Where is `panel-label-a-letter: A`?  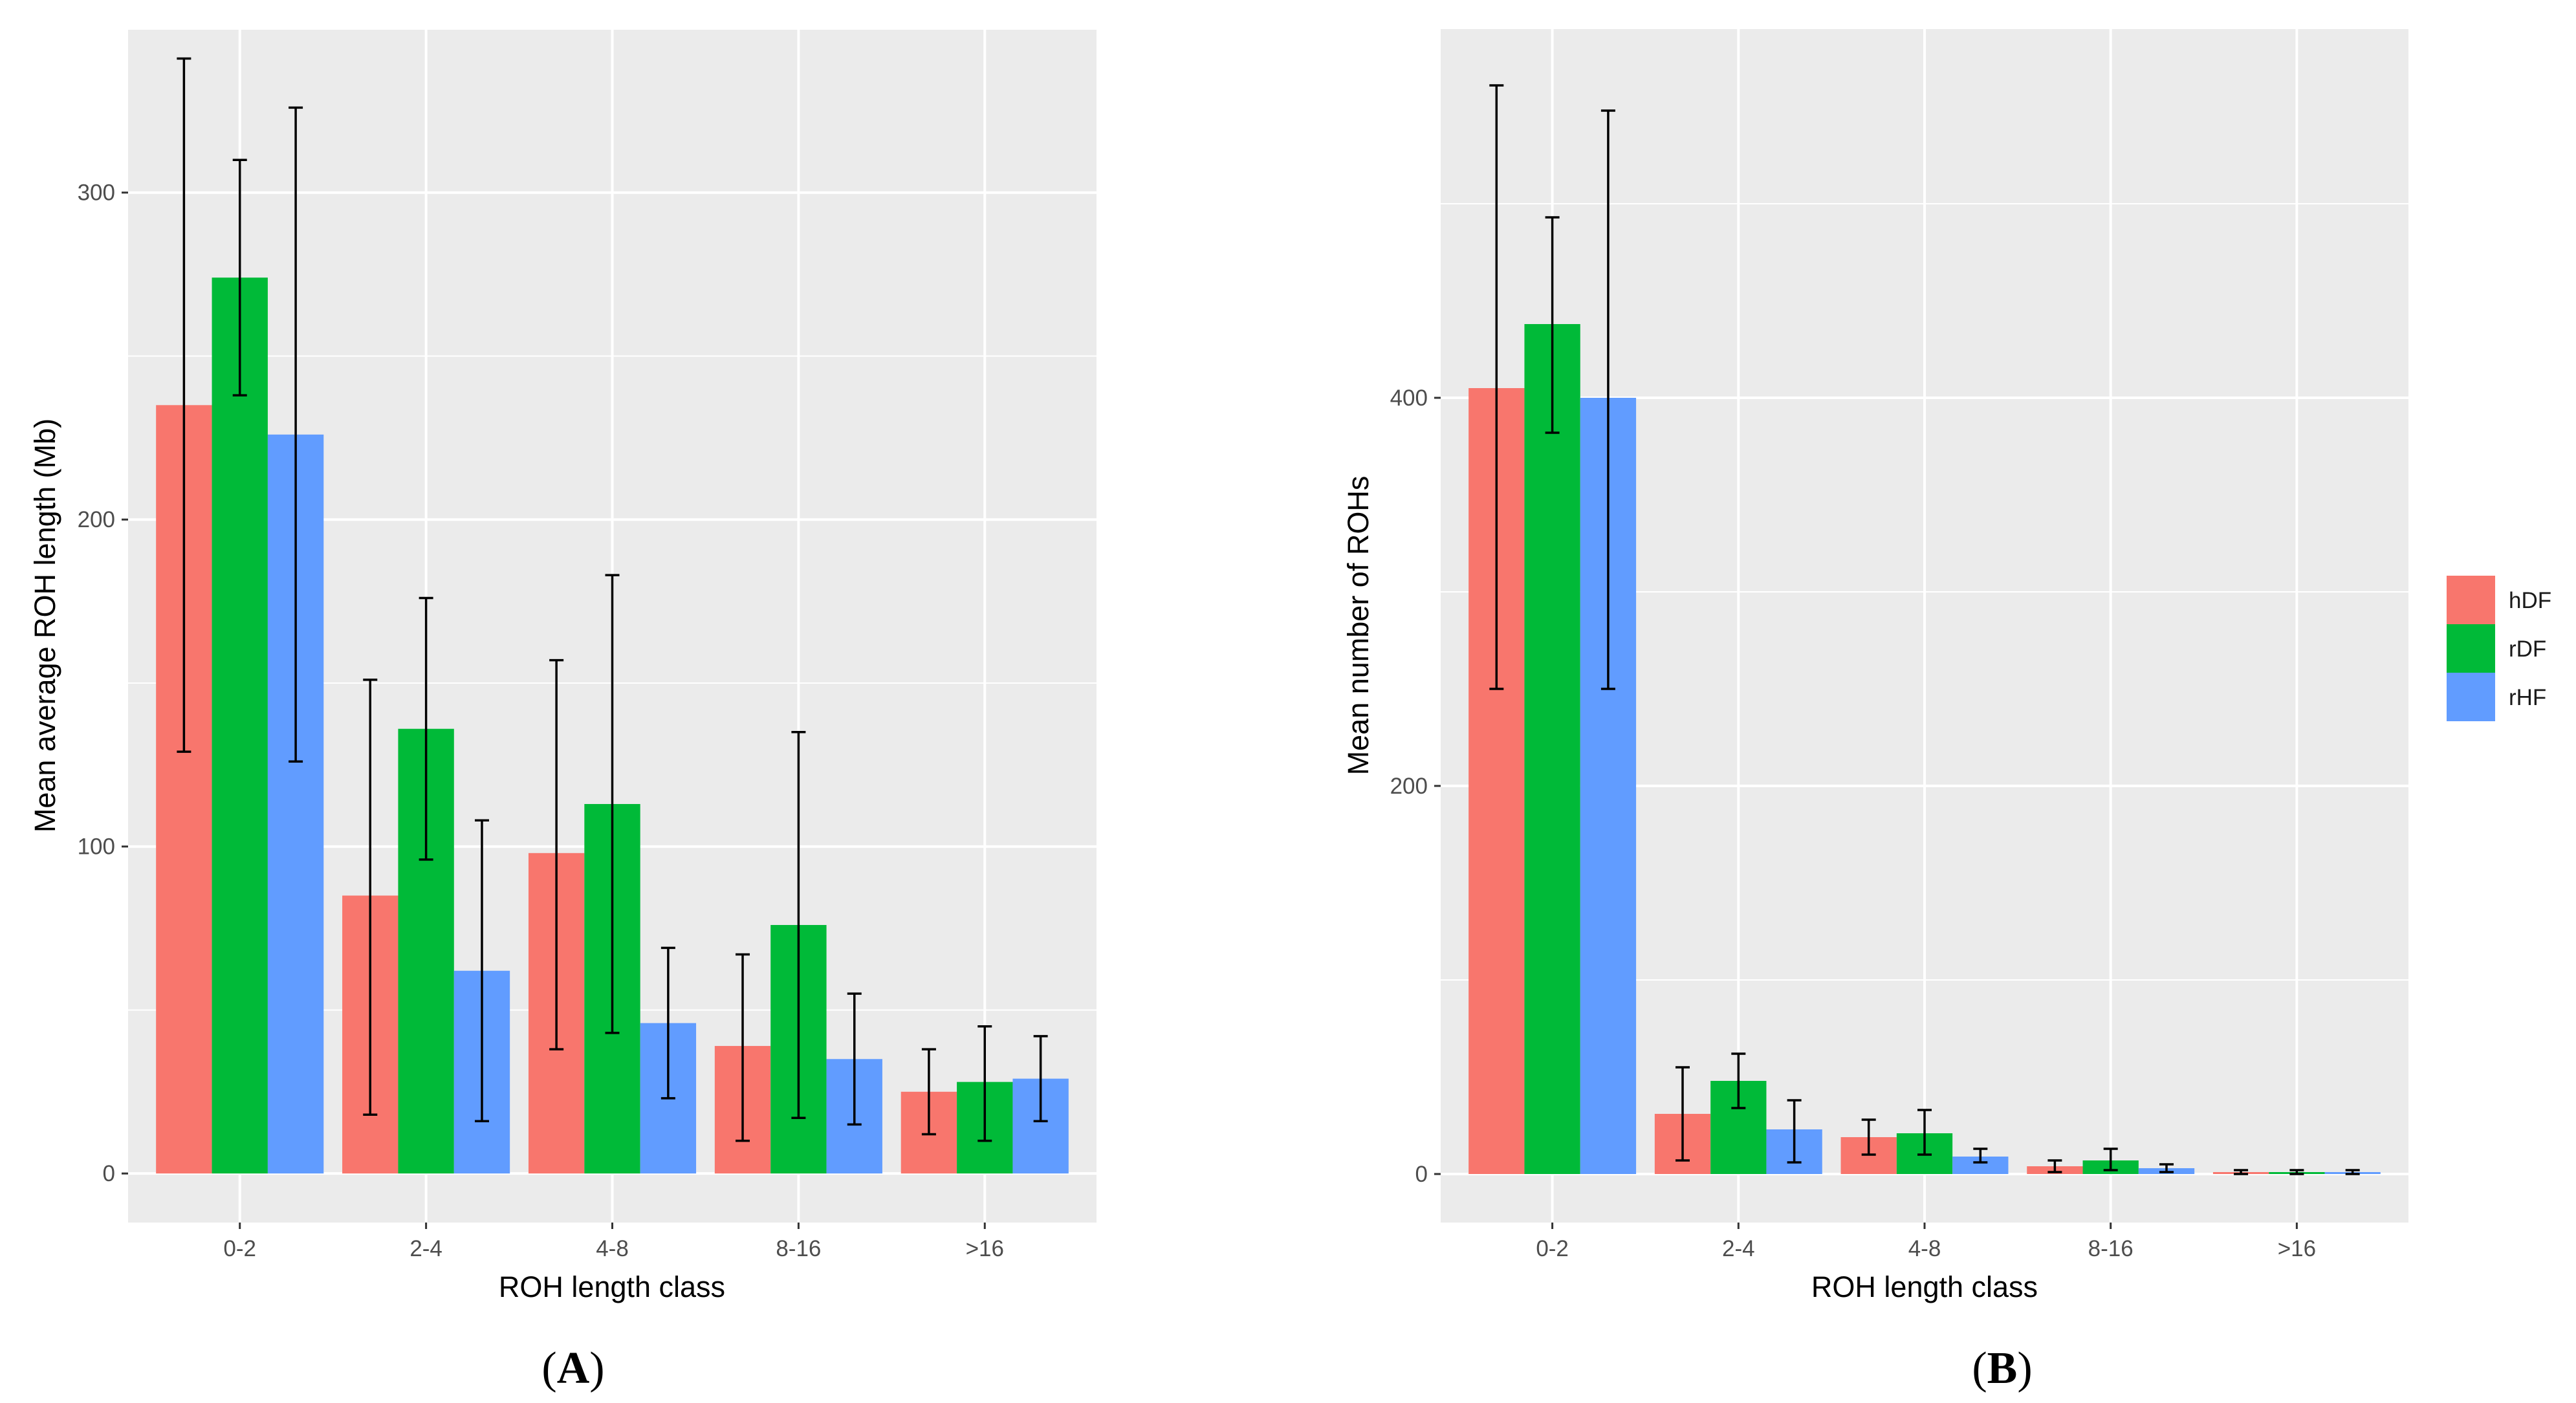 panel-label-a-letter: A is located at coordinates (573, 1368).